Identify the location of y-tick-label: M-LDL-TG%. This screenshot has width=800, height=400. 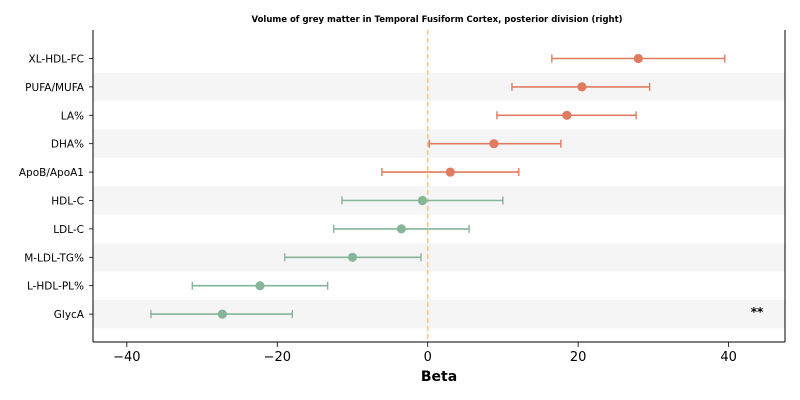
(54, 258).